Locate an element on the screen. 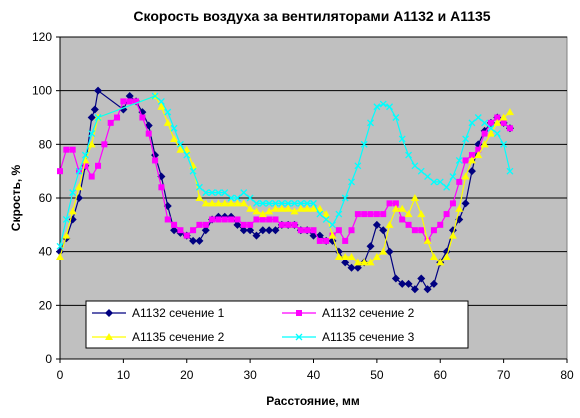 The width and height of the screenshot is (580, 418). x-tick-label: 80 is located at coordinates (567, 375).